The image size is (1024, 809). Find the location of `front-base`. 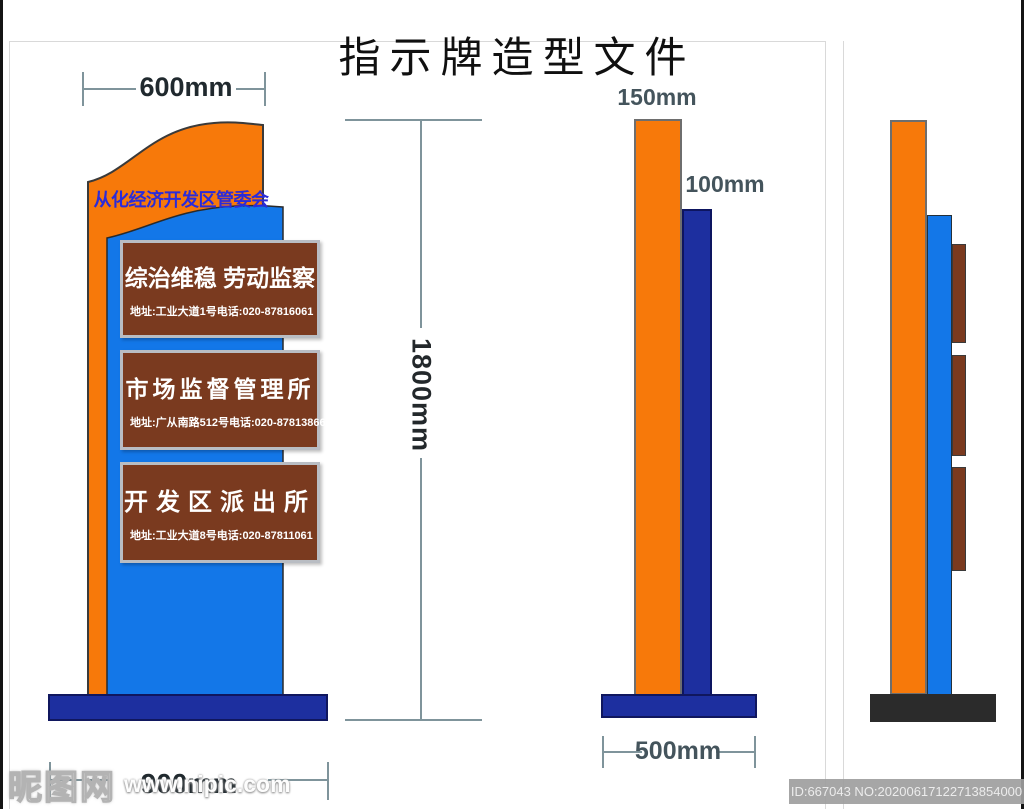

front-base is located at coordinates (188, 707).